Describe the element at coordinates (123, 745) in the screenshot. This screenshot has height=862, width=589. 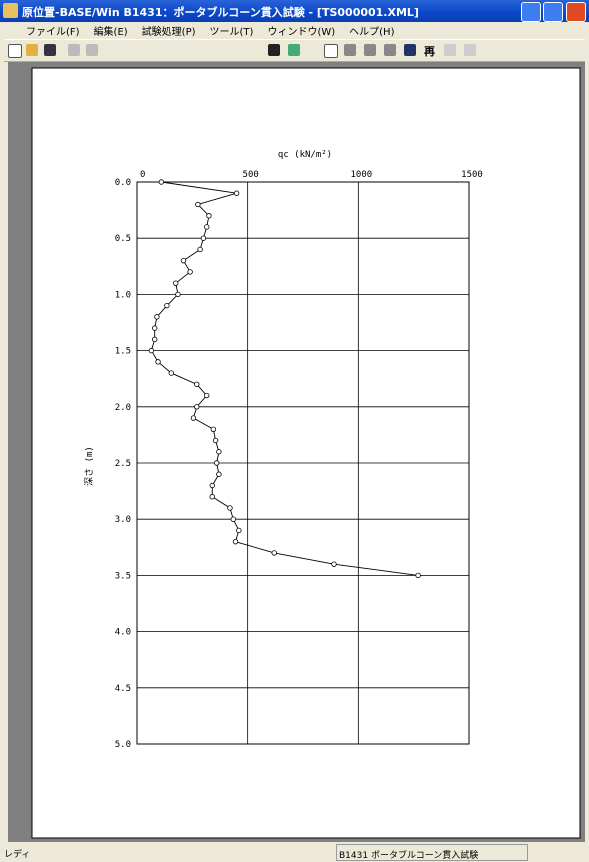
I see `y-tick-label: 5.0` at that location.